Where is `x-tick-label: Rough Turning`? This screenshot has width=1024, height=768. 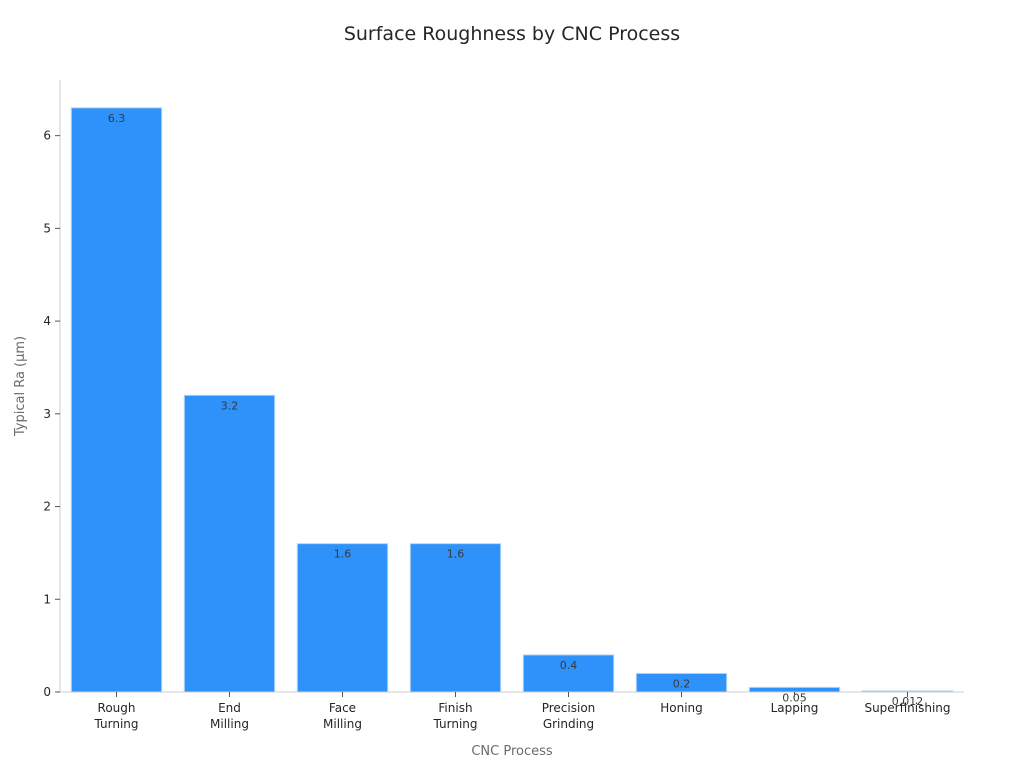
x-tick-label: Rough Turning is located at coordinates (116, 716).